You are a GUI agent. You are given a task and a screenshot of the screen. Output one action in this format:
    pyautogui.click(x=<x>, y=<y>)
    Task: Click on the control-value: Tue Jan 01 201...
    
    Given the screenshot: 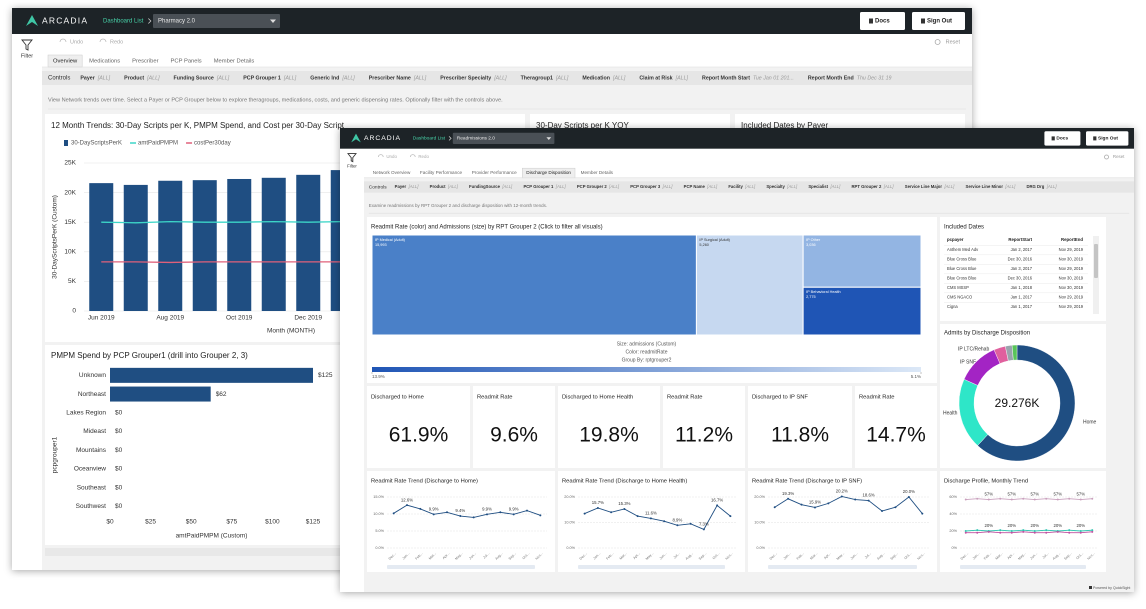 What is the action you would take?
    pyautogui.click(x=773, y=78)
    